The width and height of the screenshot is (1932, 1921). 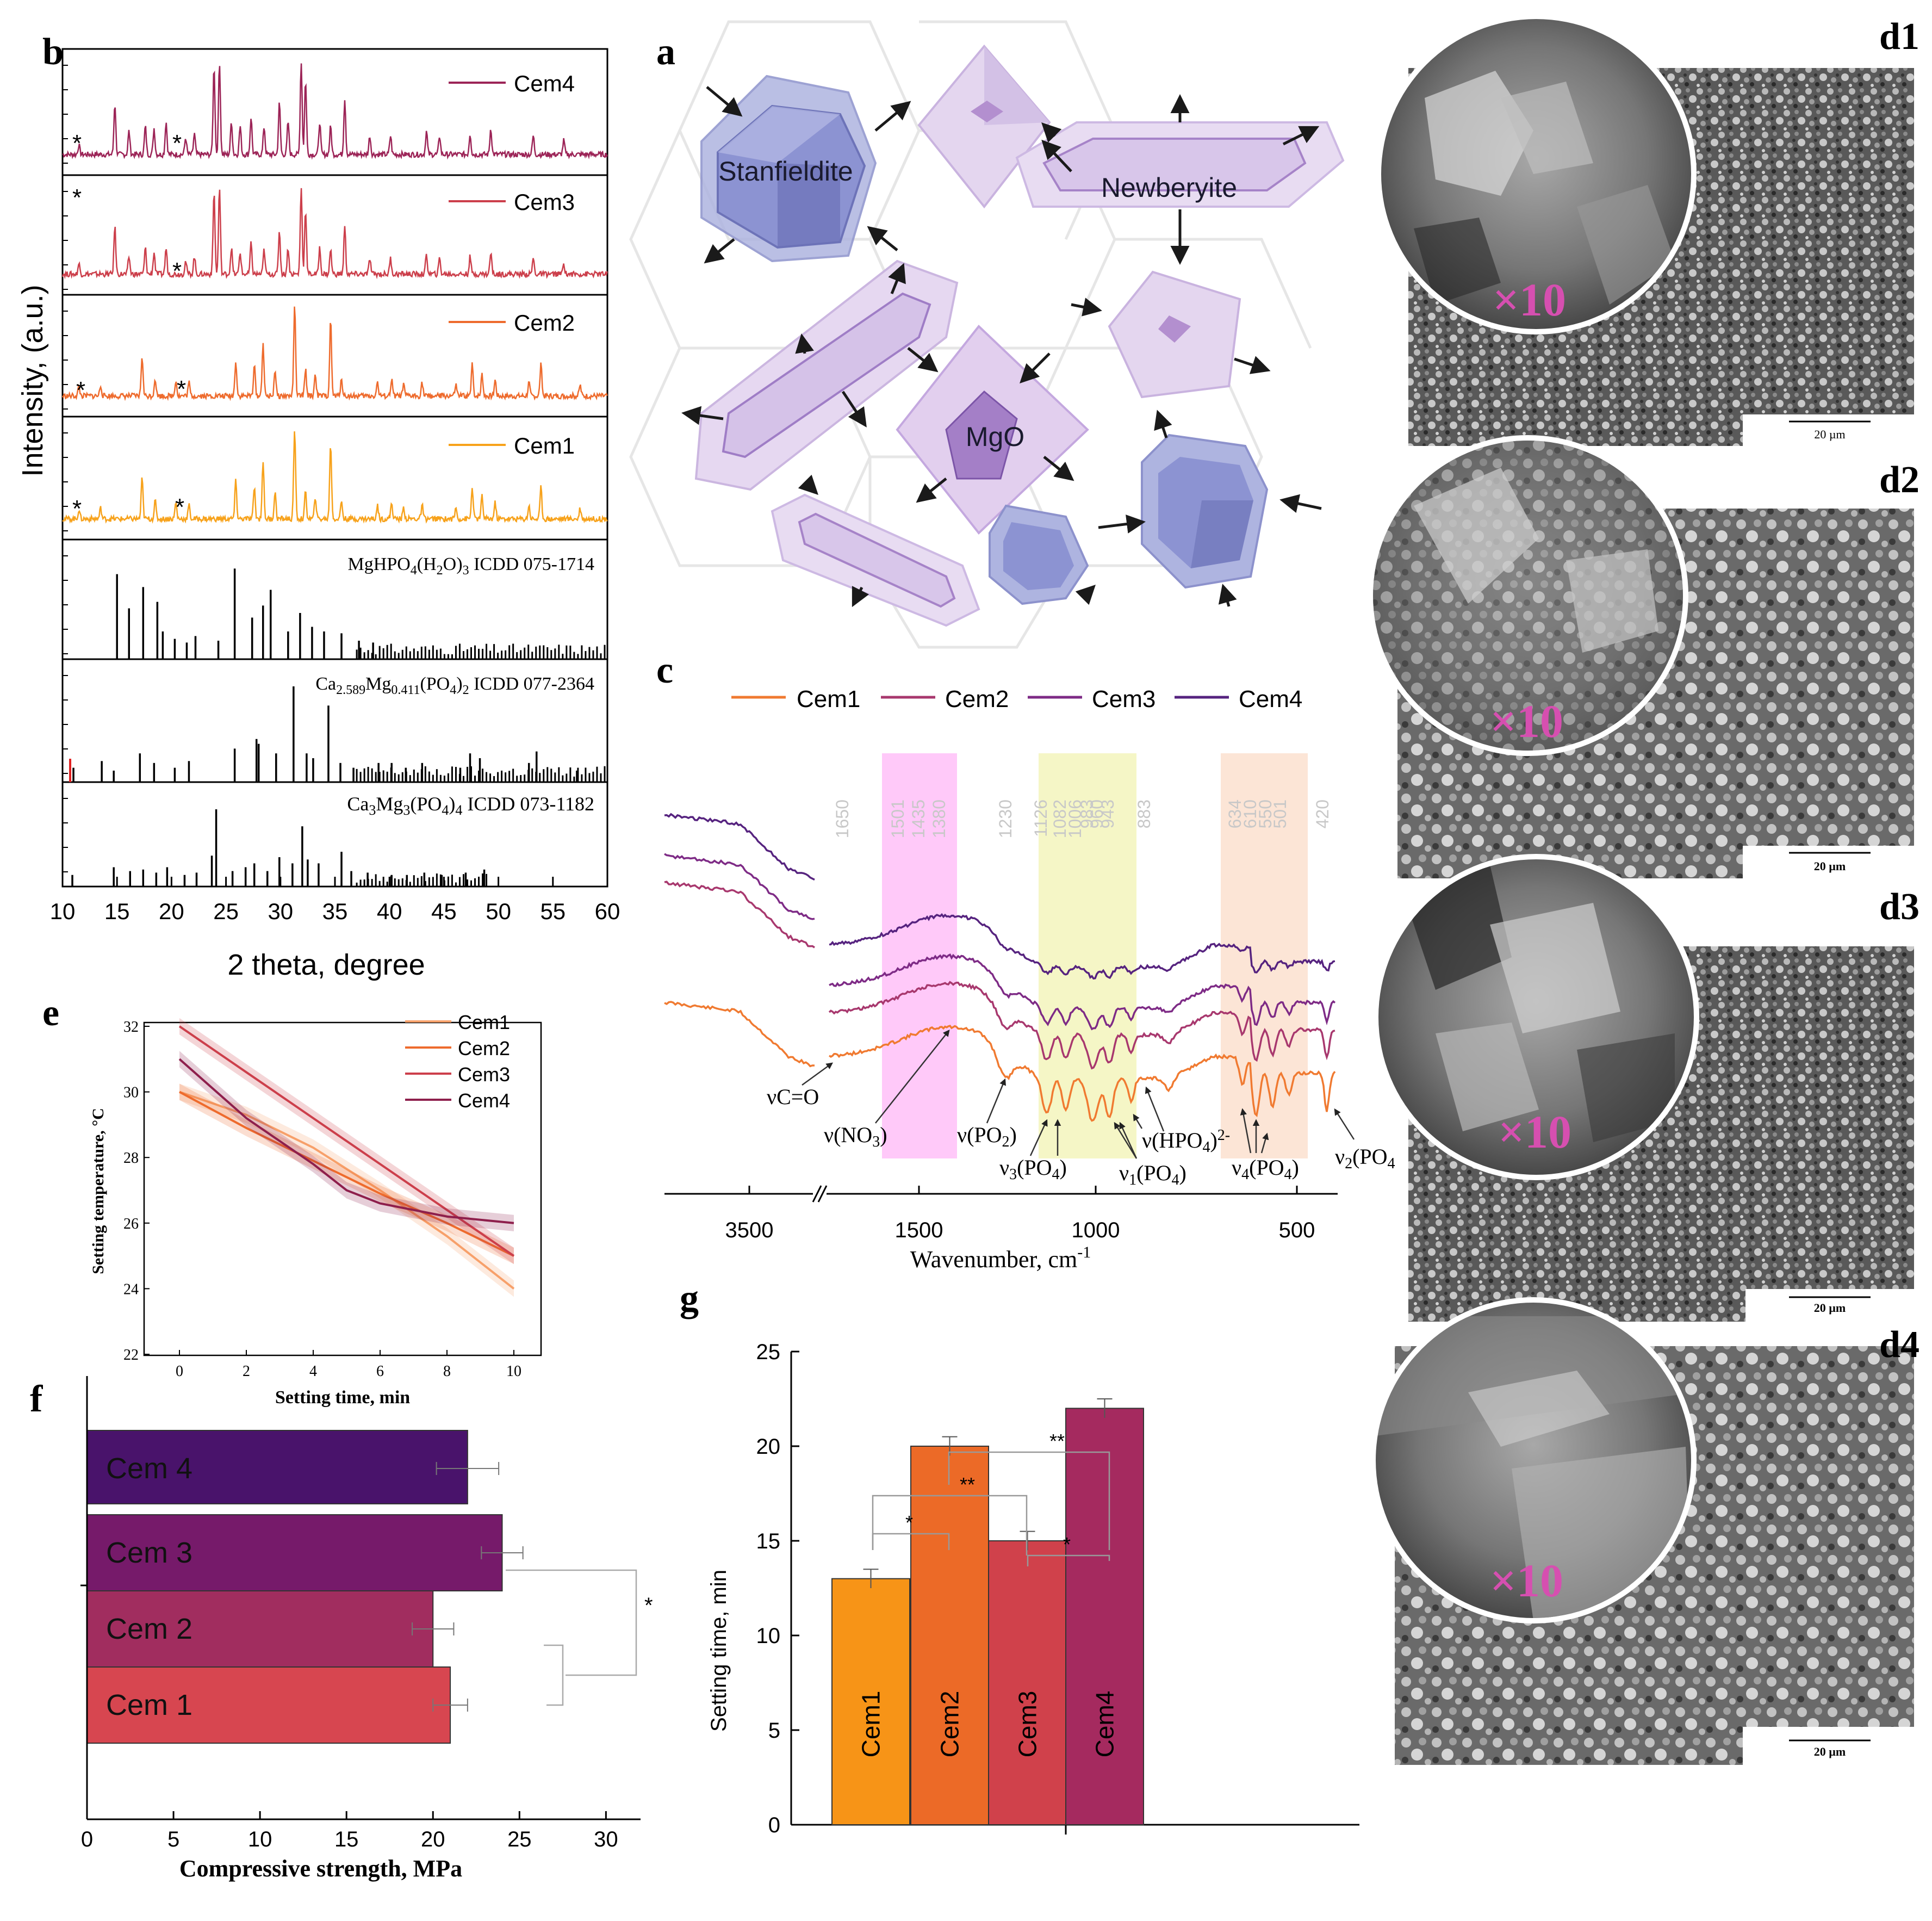 I want to click on xrd-x-tick-label: 60, so click(x=607, y=911).